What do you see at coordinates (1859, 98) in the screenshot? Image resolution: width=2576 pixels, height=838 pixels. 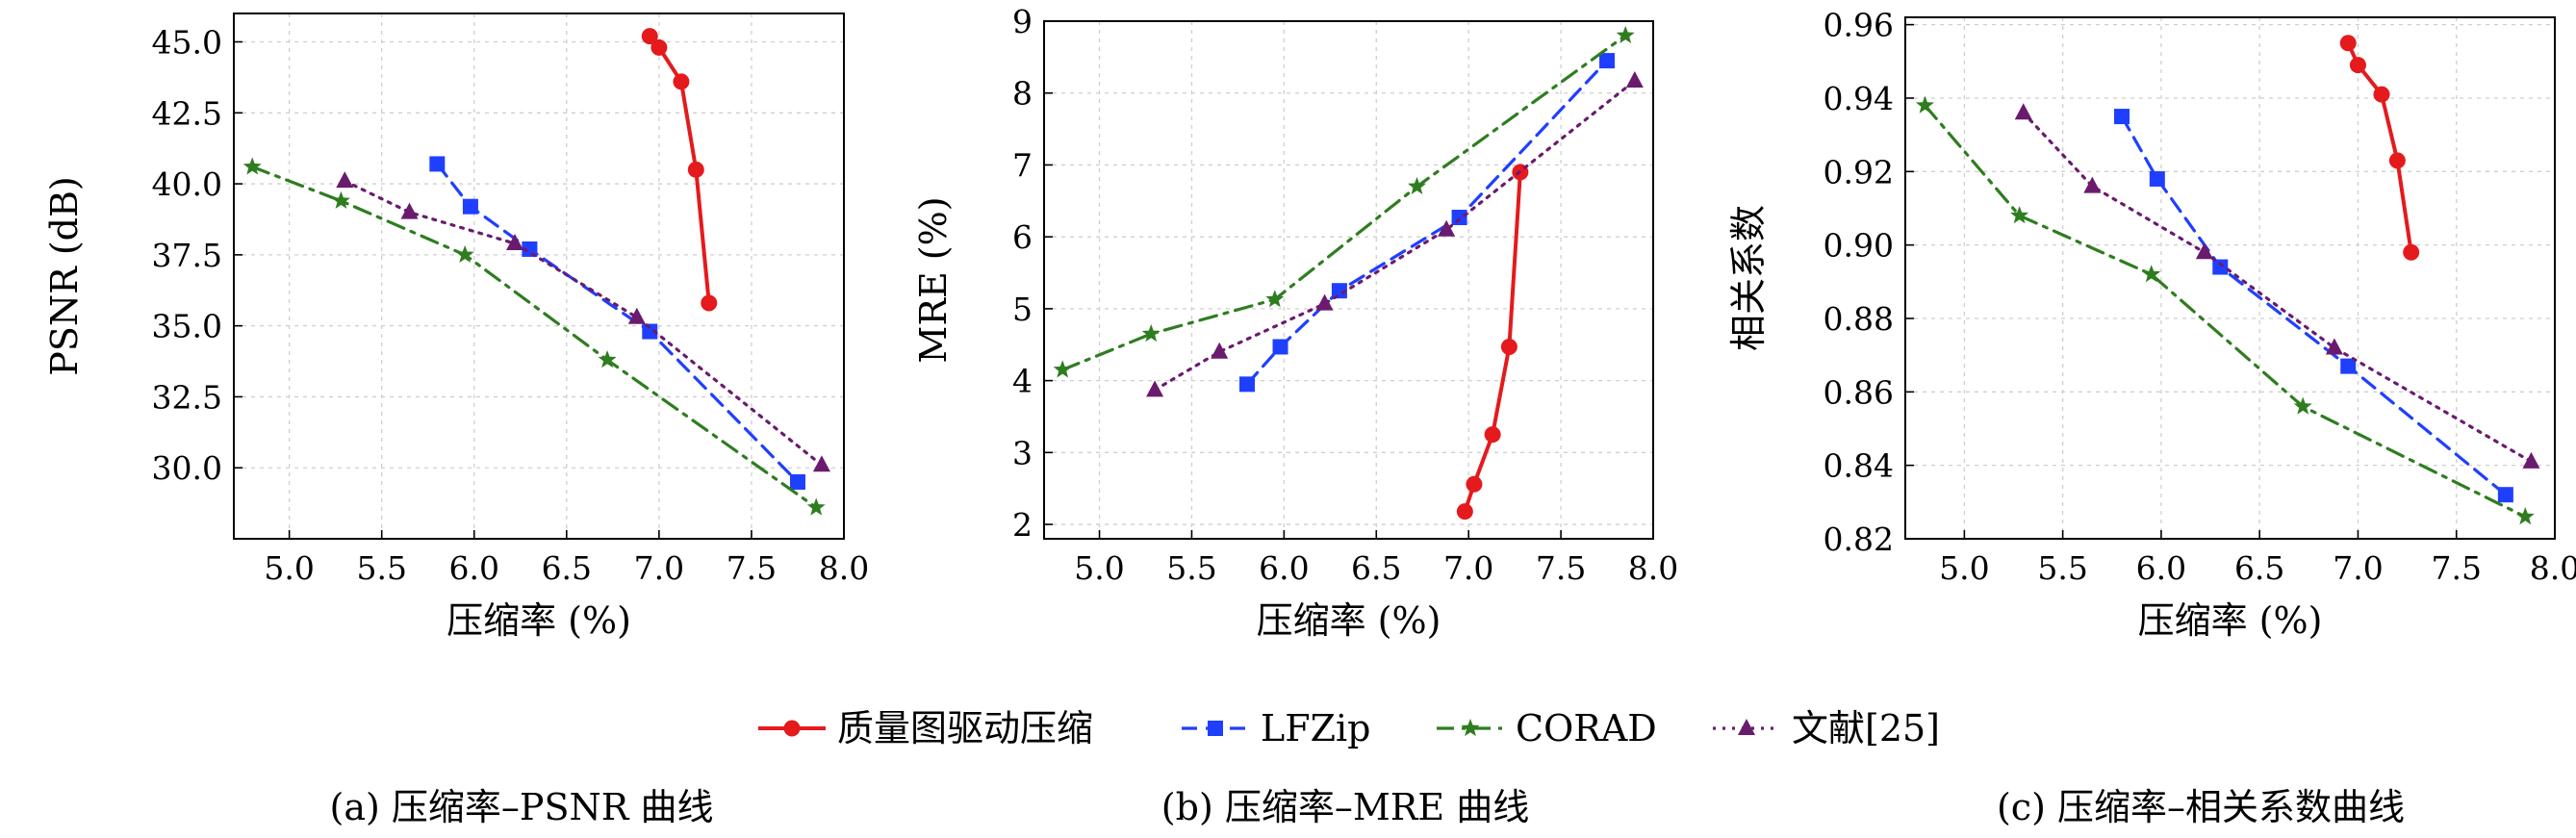 I see `y-tick-label: 0.94` at bounding box center [1859, 98].